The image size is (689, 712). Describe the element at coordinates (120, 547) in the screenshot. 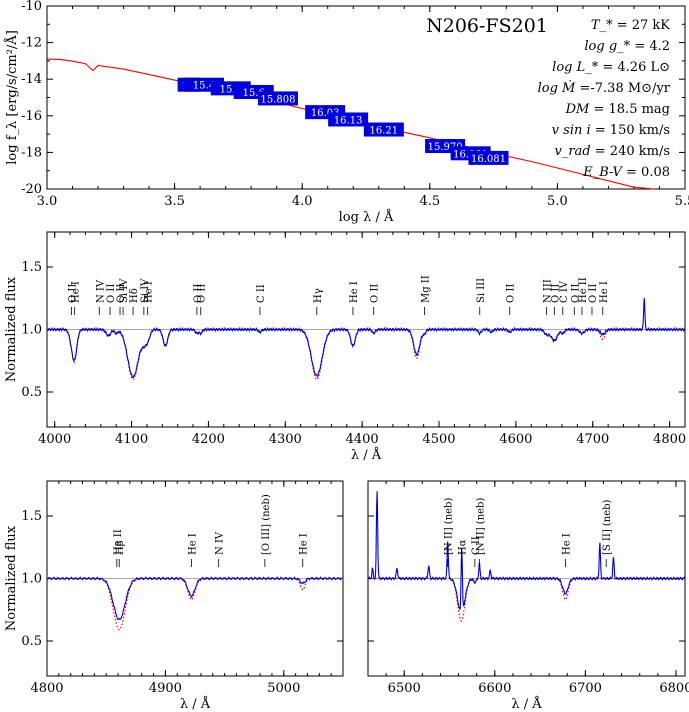

I see `line-id-label: Hβ` at that location.